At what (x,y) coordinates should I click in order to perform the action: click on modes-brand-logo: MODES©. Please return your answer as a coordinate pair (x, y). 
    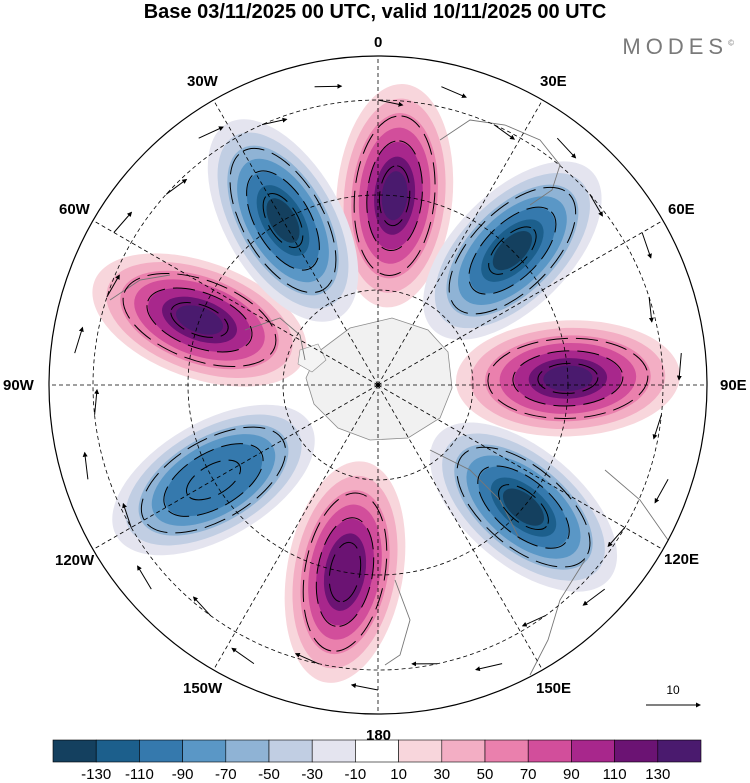
    Looking at the image, I should click on (678, 47).